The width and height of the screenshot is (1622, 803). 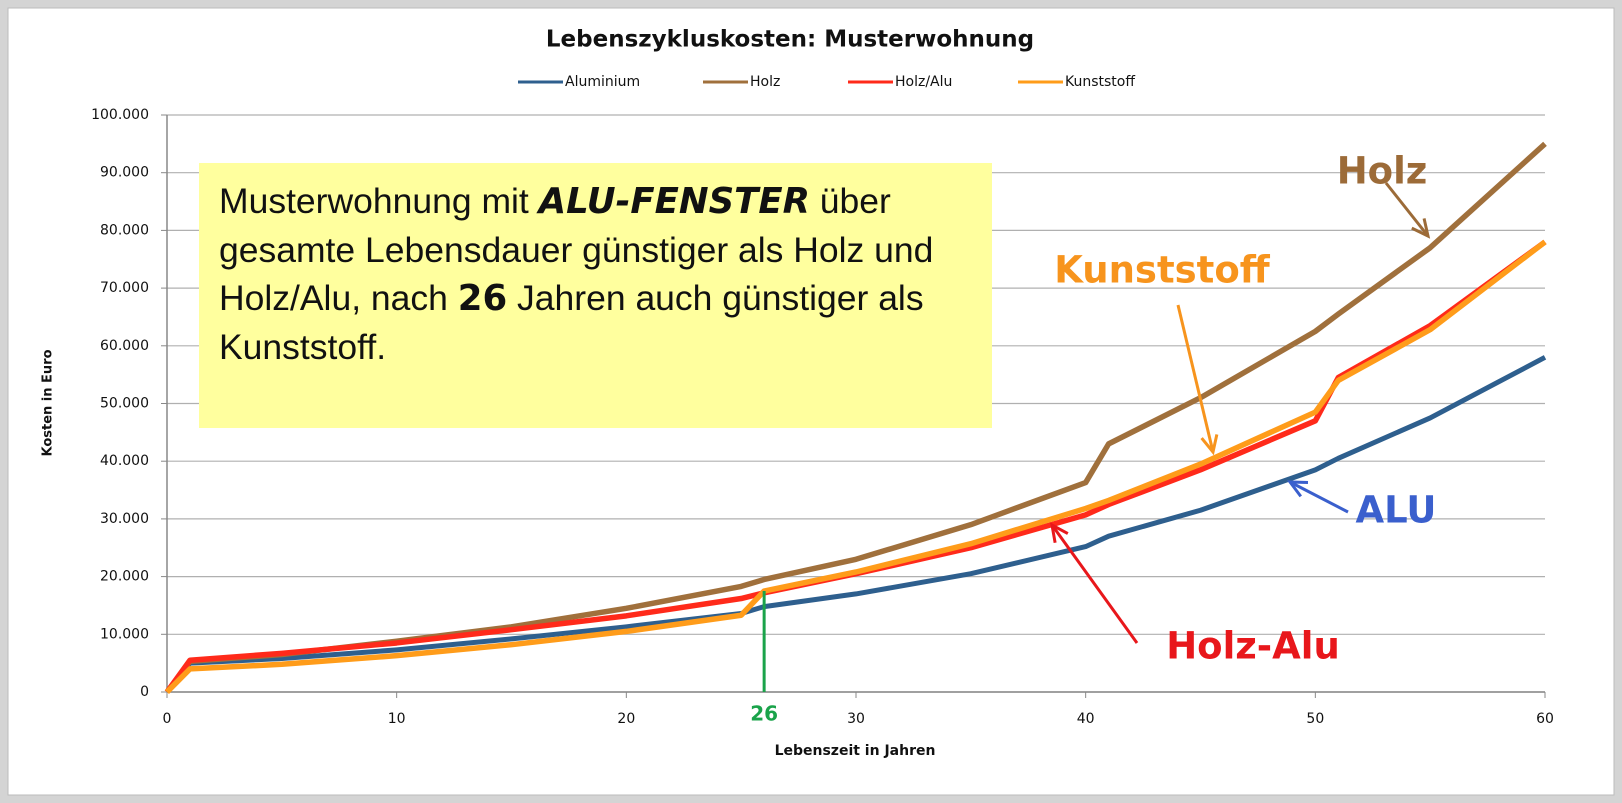 I want to click on x-tick-label: 10, so click(x=397, y=719).